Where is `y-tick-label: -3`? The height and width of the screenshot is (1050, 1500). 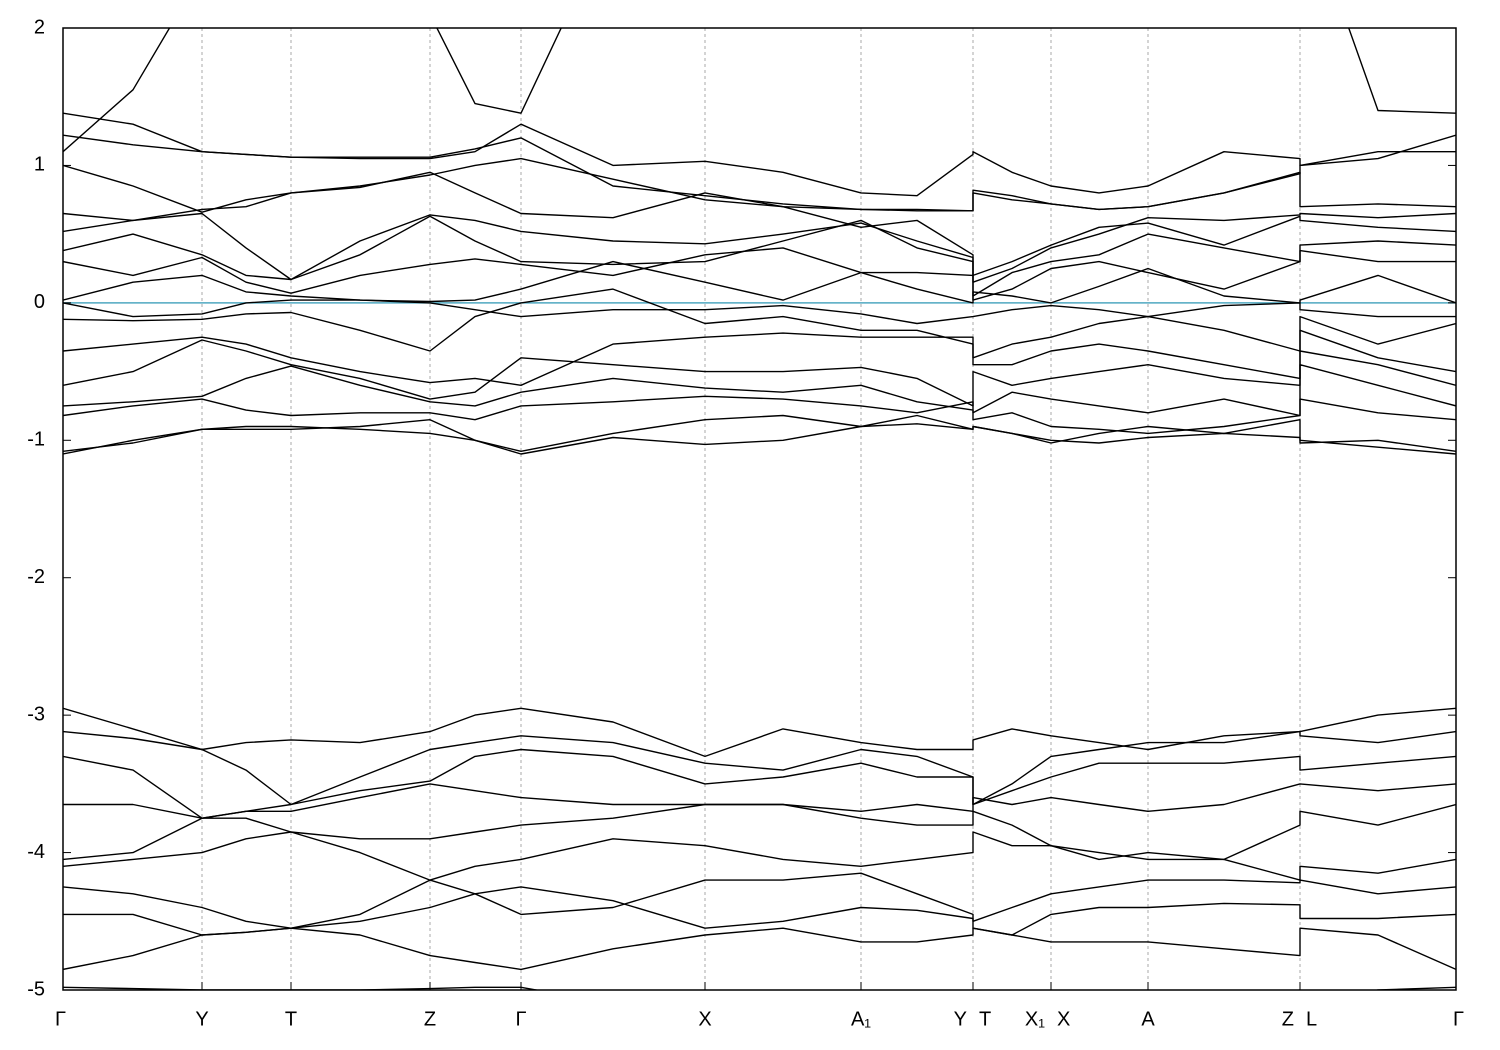 y-tick-label: -3 is located at coordinates (36, 714).